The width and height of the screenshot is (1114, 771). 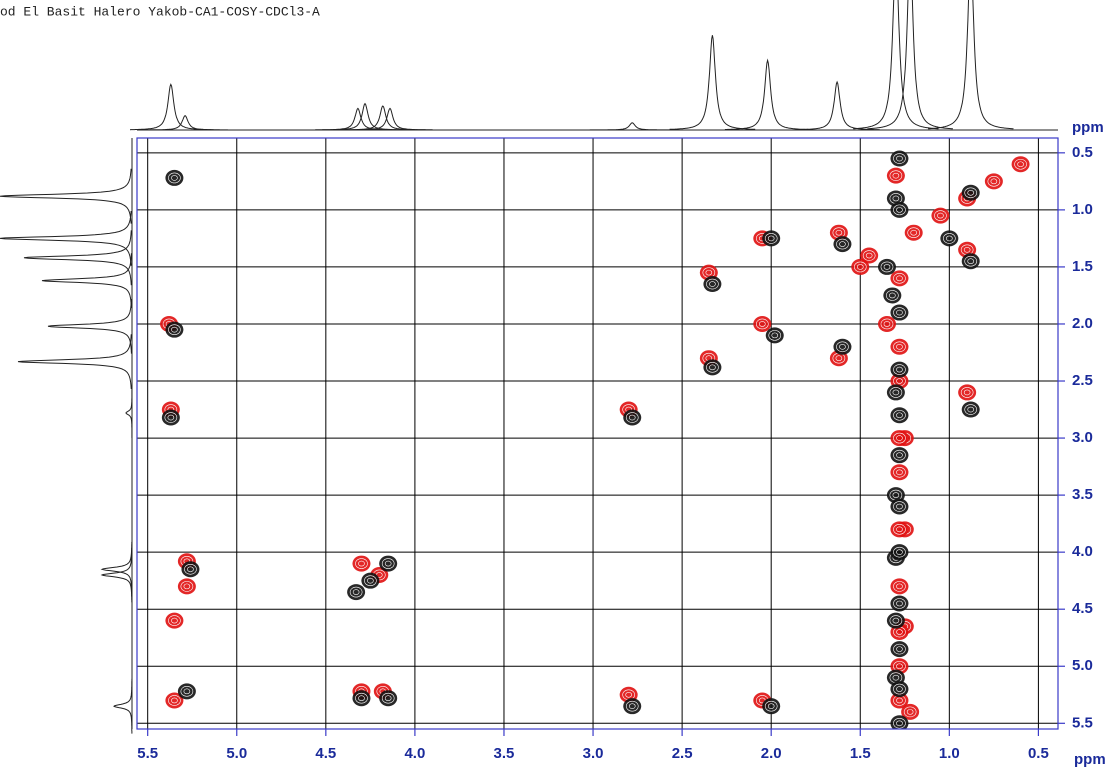 What do you see at coordinates (771, 753) in the screenshot?
I see `x-tick-label: 2.0` at bounding box center [771, 753].